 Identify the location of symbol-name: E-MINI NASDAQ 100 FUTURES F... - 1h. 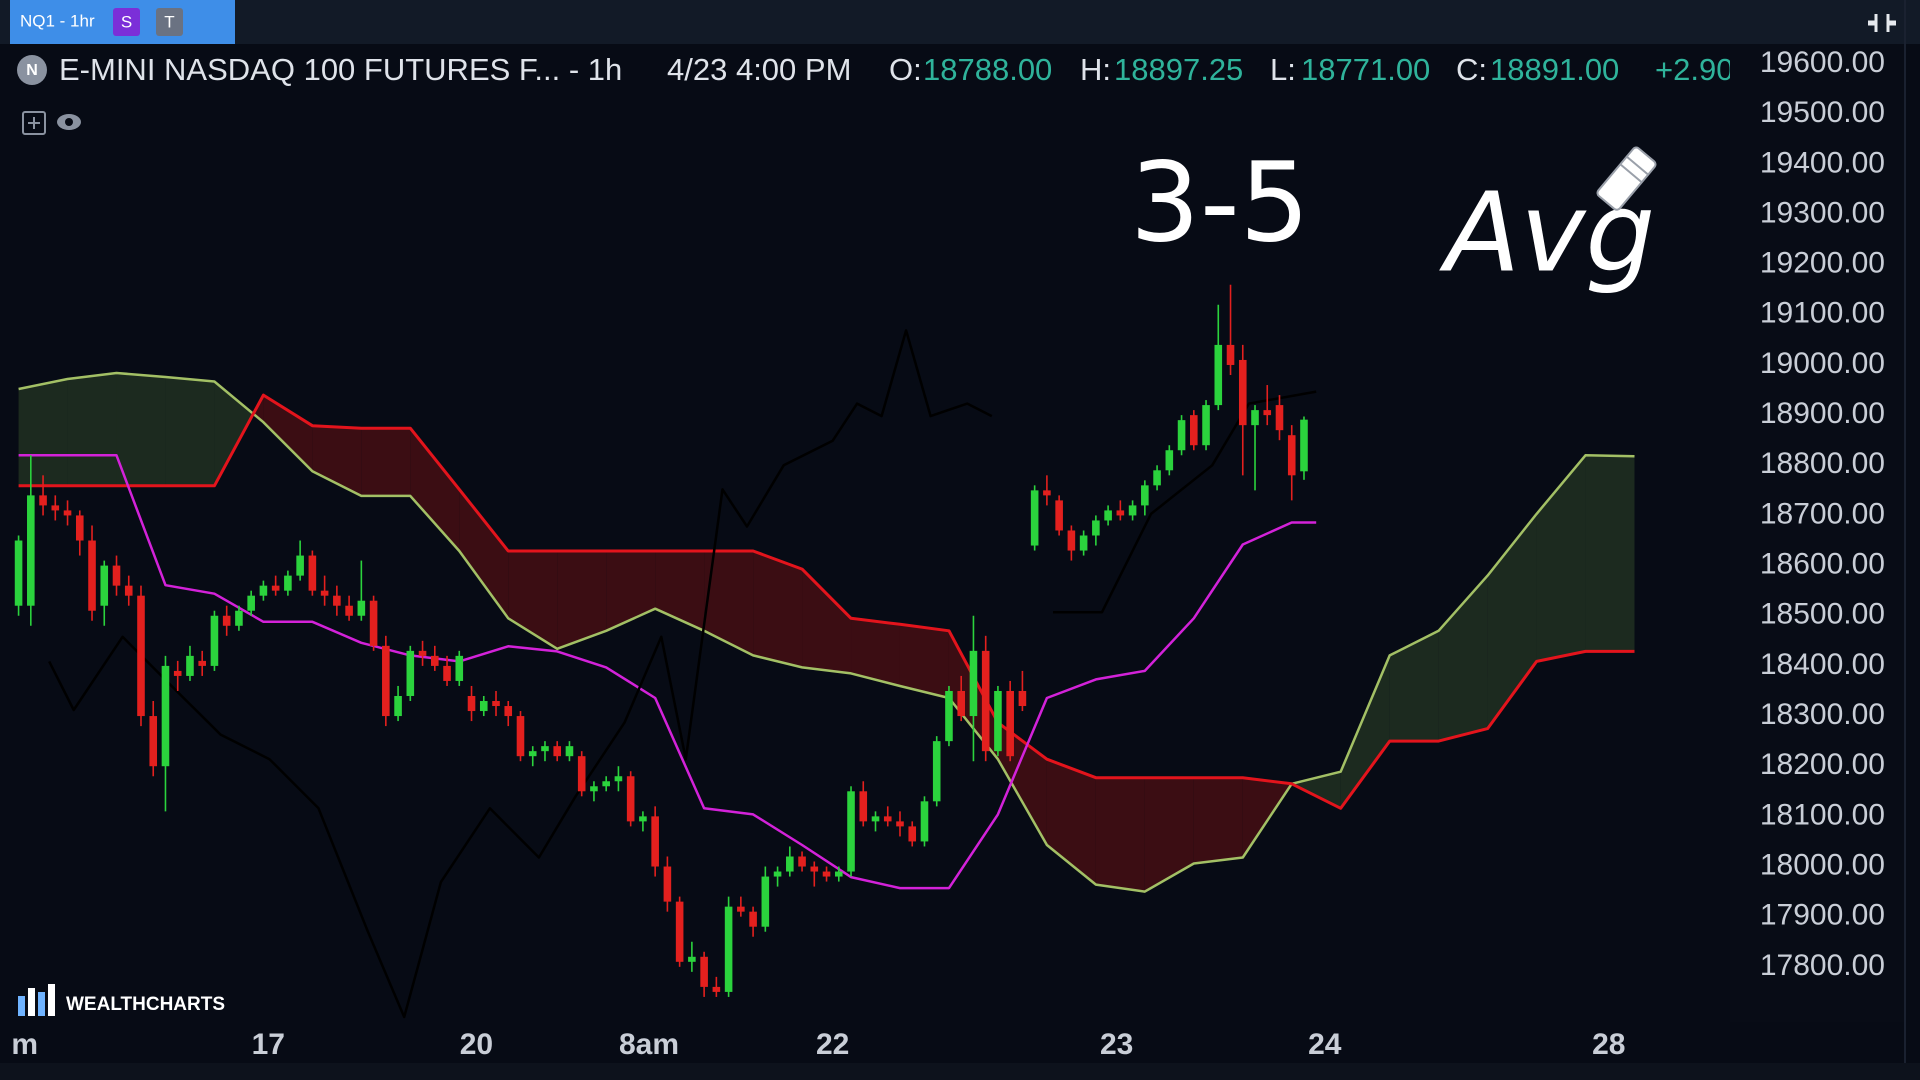
(341, 69).